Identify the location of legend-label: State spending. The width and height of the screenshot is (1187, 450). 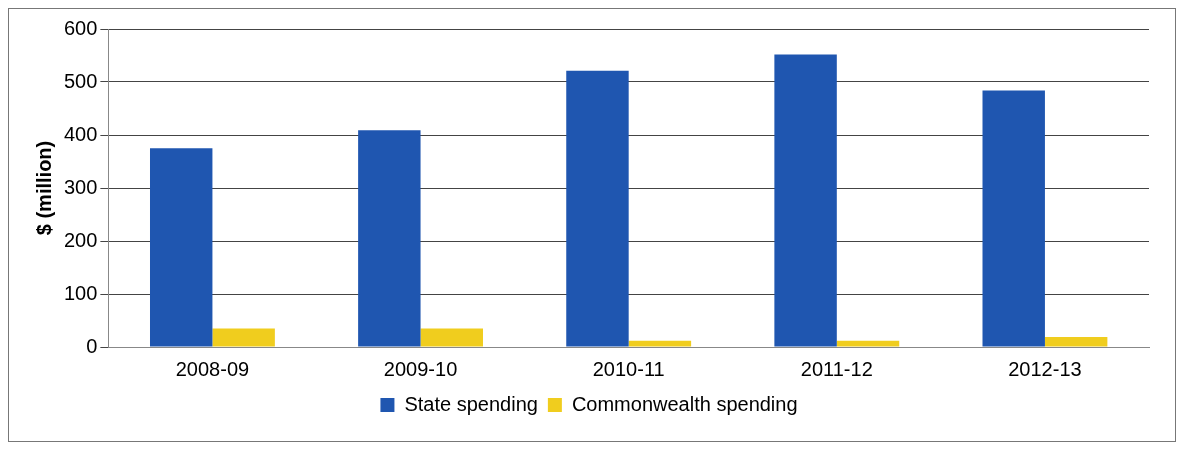
(471, 403).